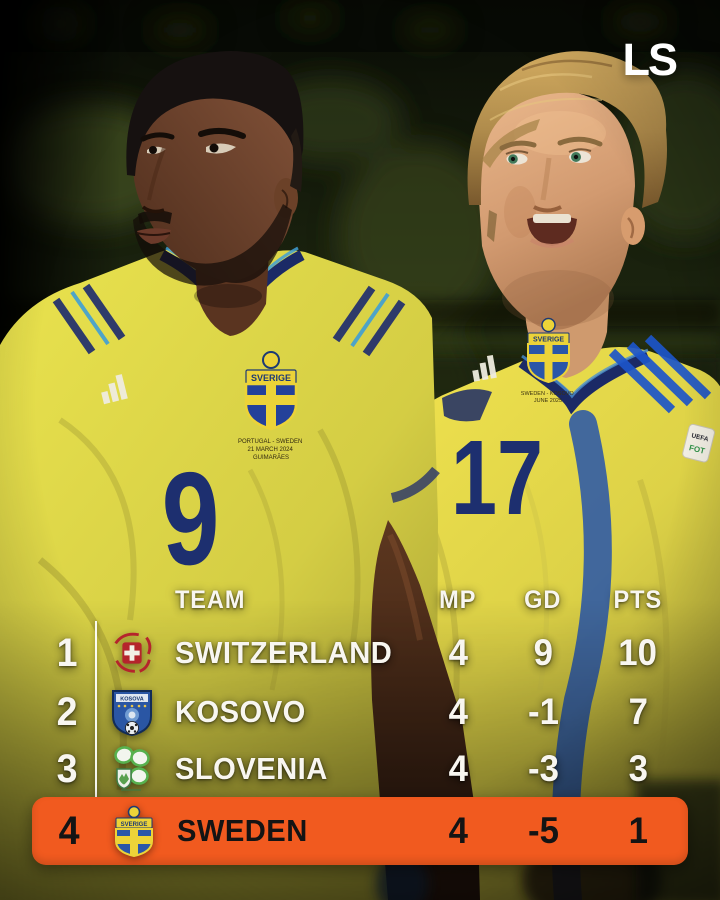 The image size is (720, 900). I want to click on table-row-switzerland: 1 SWITZERLAND 4 9 10, so click(359, 653).